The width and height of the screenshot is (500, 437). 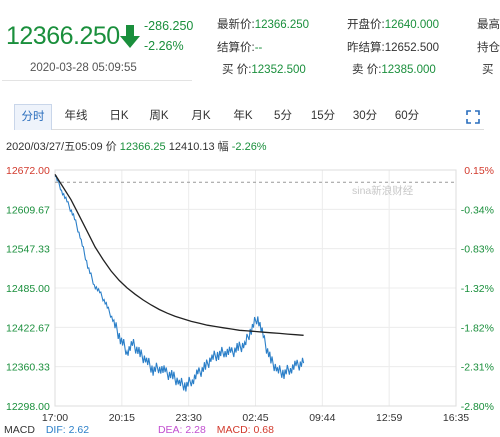 I want to click on buy-price-label: 买 价:, so click(x=237, y=70).